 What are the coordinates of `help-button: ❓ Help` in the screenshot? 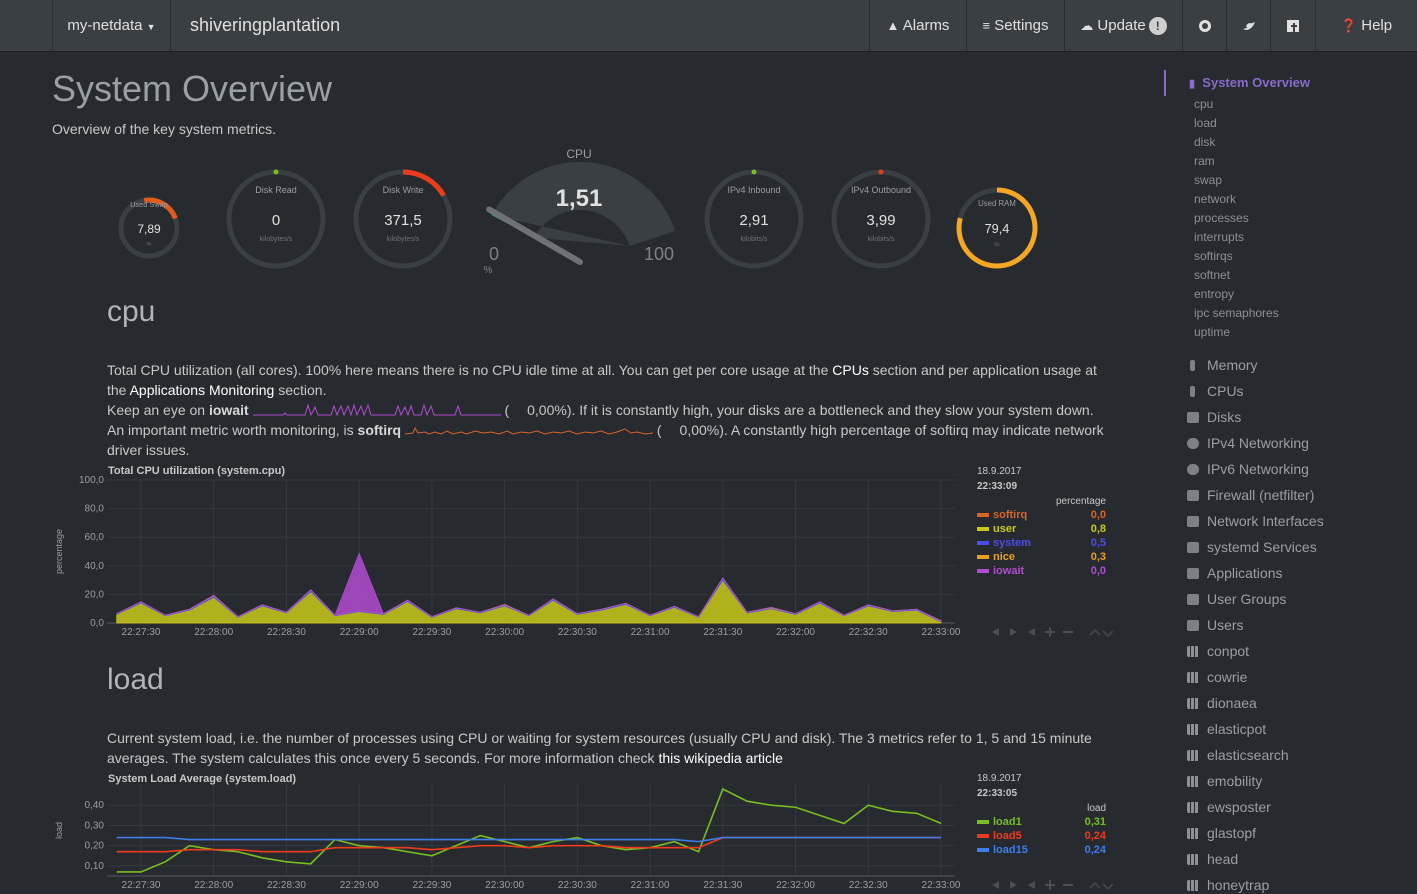 It's located at (1366, 25).